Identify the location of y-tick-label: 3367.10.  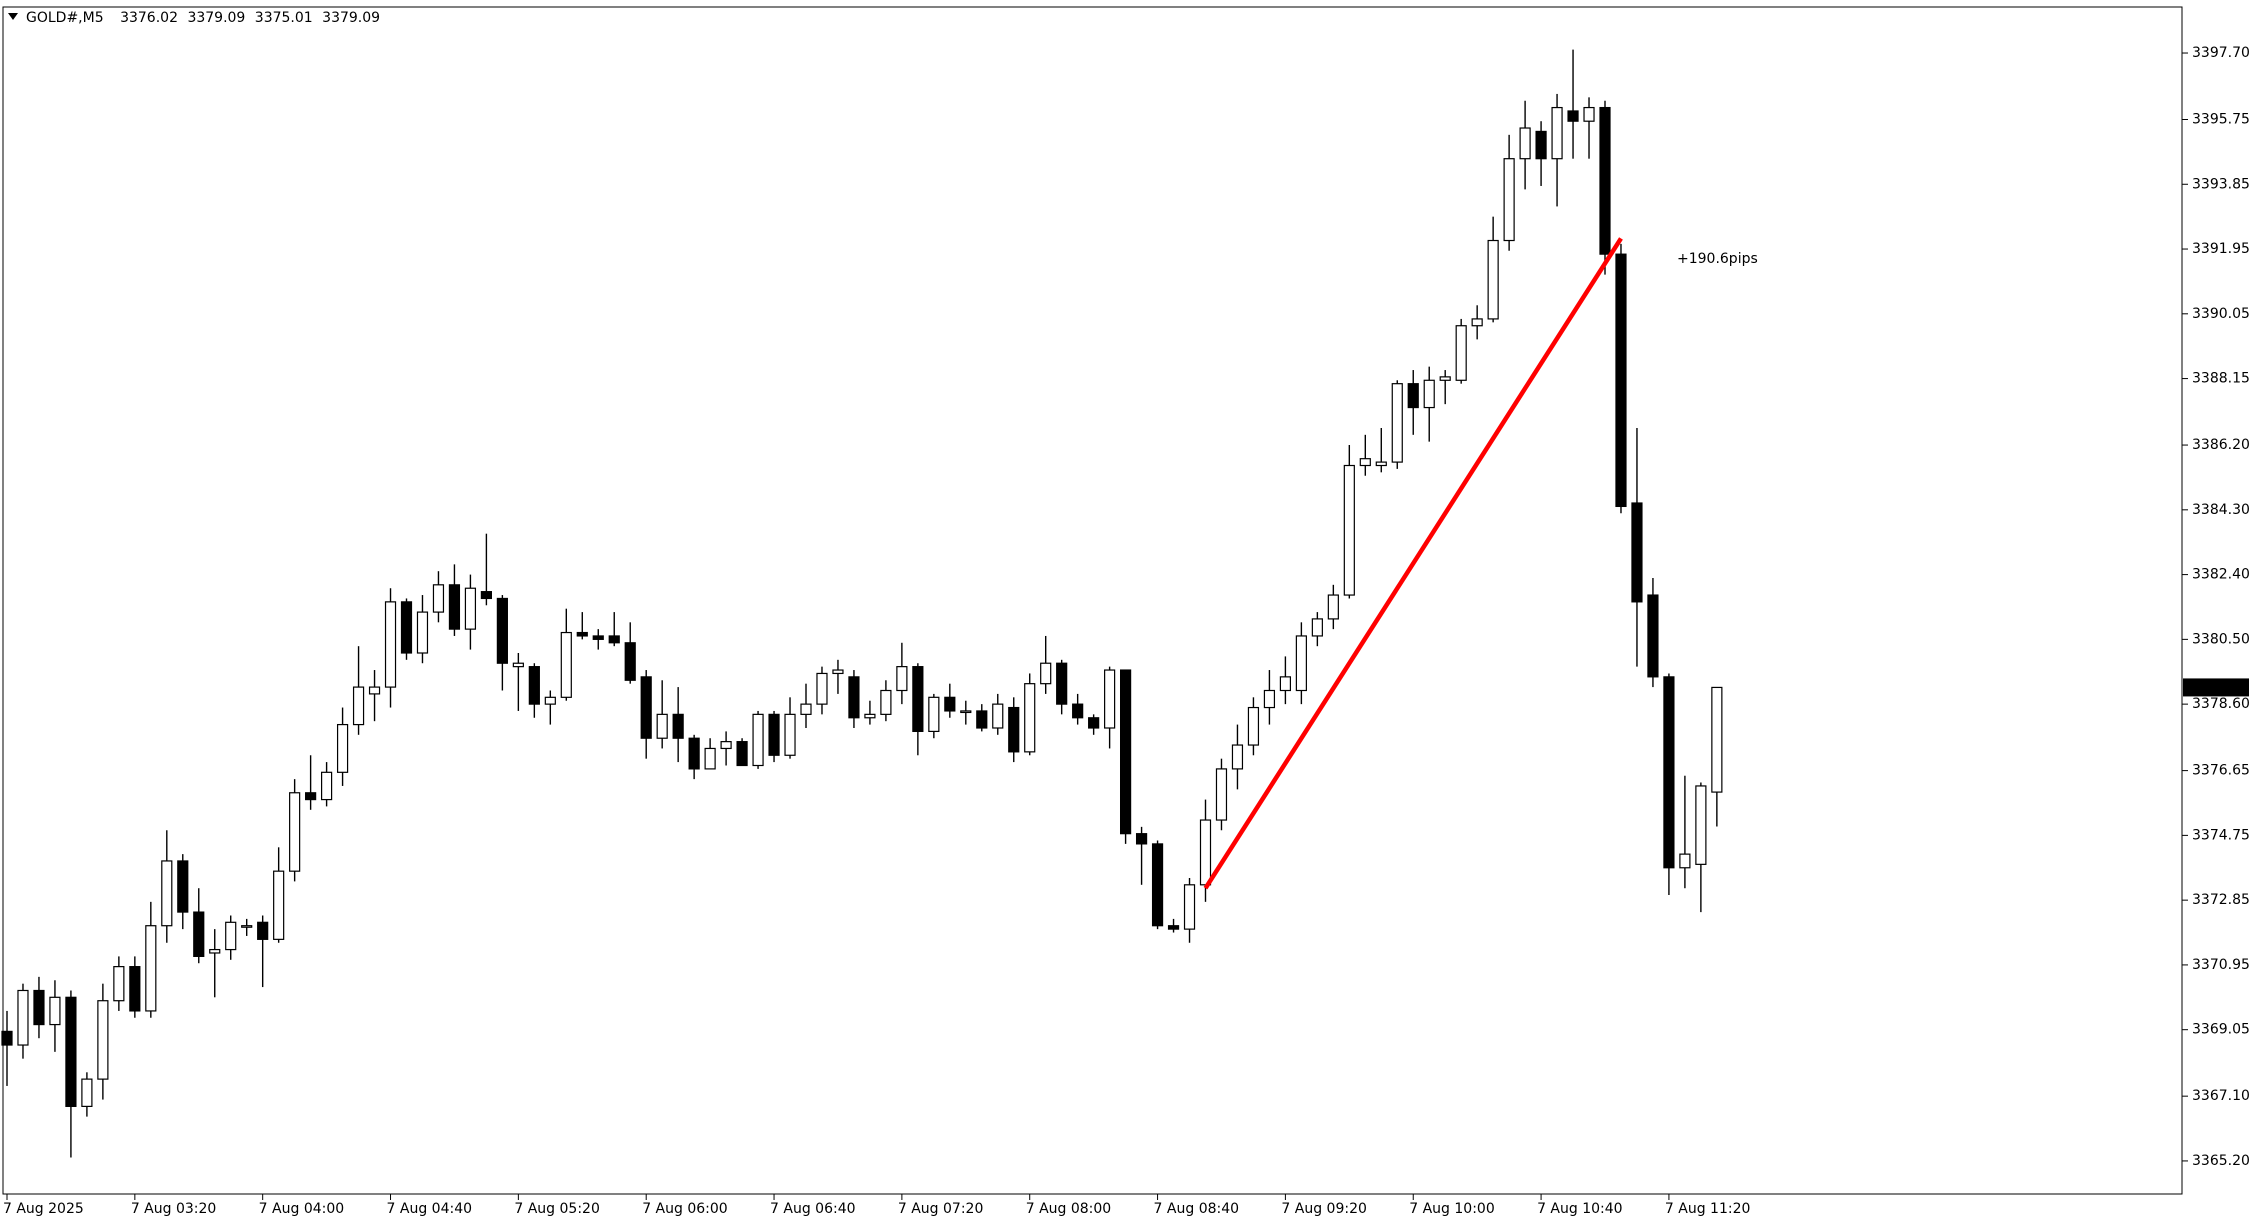
(2221, 1096).